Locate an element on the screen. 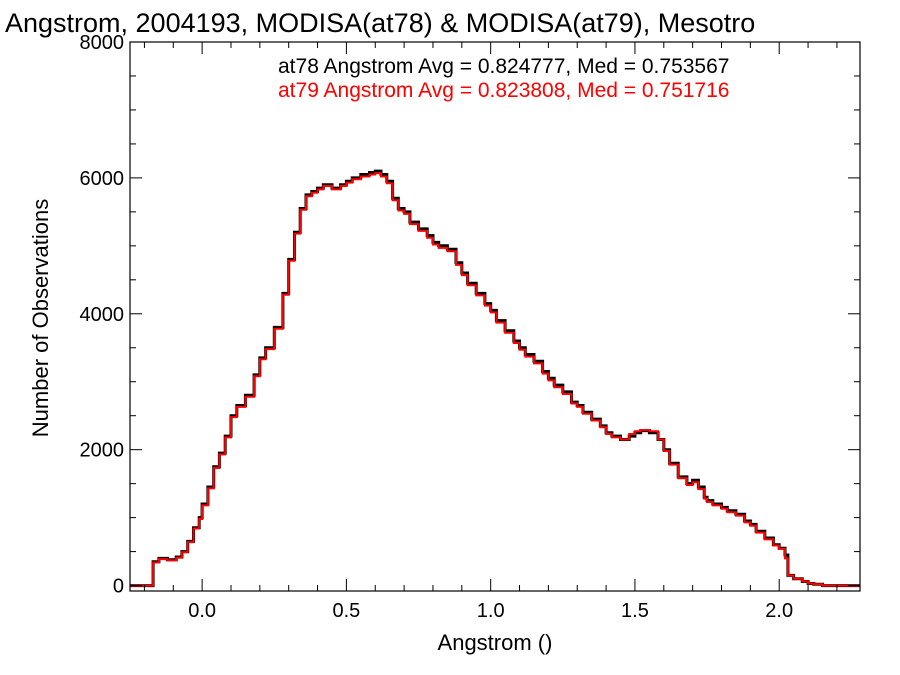 Image resolution: width=900 pixels, height=675 pixels. x-tick-label: 0.0 is located at coordinates (202, 611).